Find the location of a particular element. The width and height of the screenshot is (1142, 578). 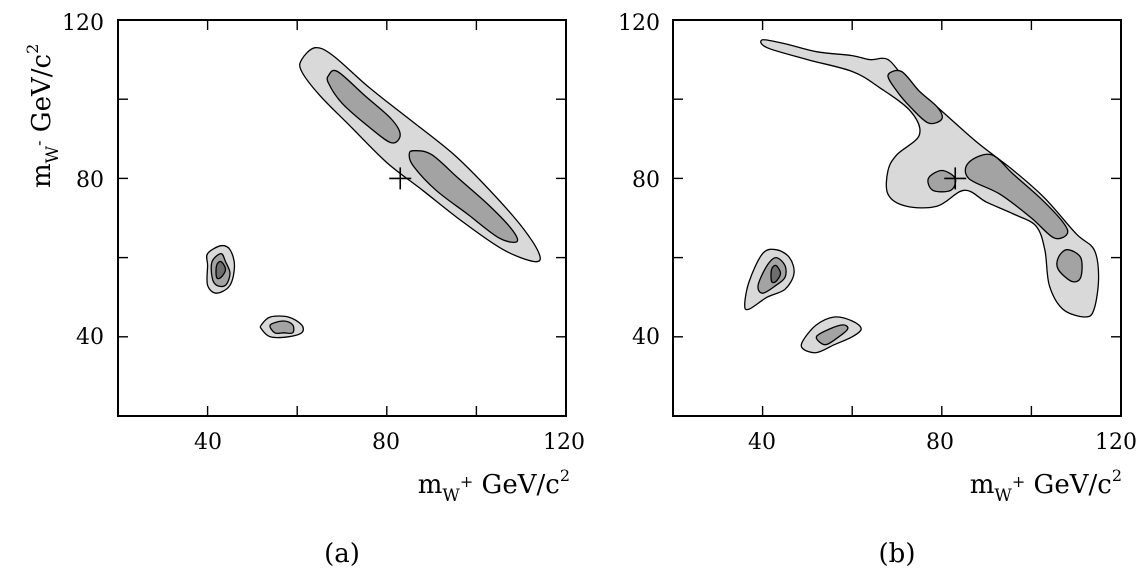

contour-regions is located at coordinates (373, 192).